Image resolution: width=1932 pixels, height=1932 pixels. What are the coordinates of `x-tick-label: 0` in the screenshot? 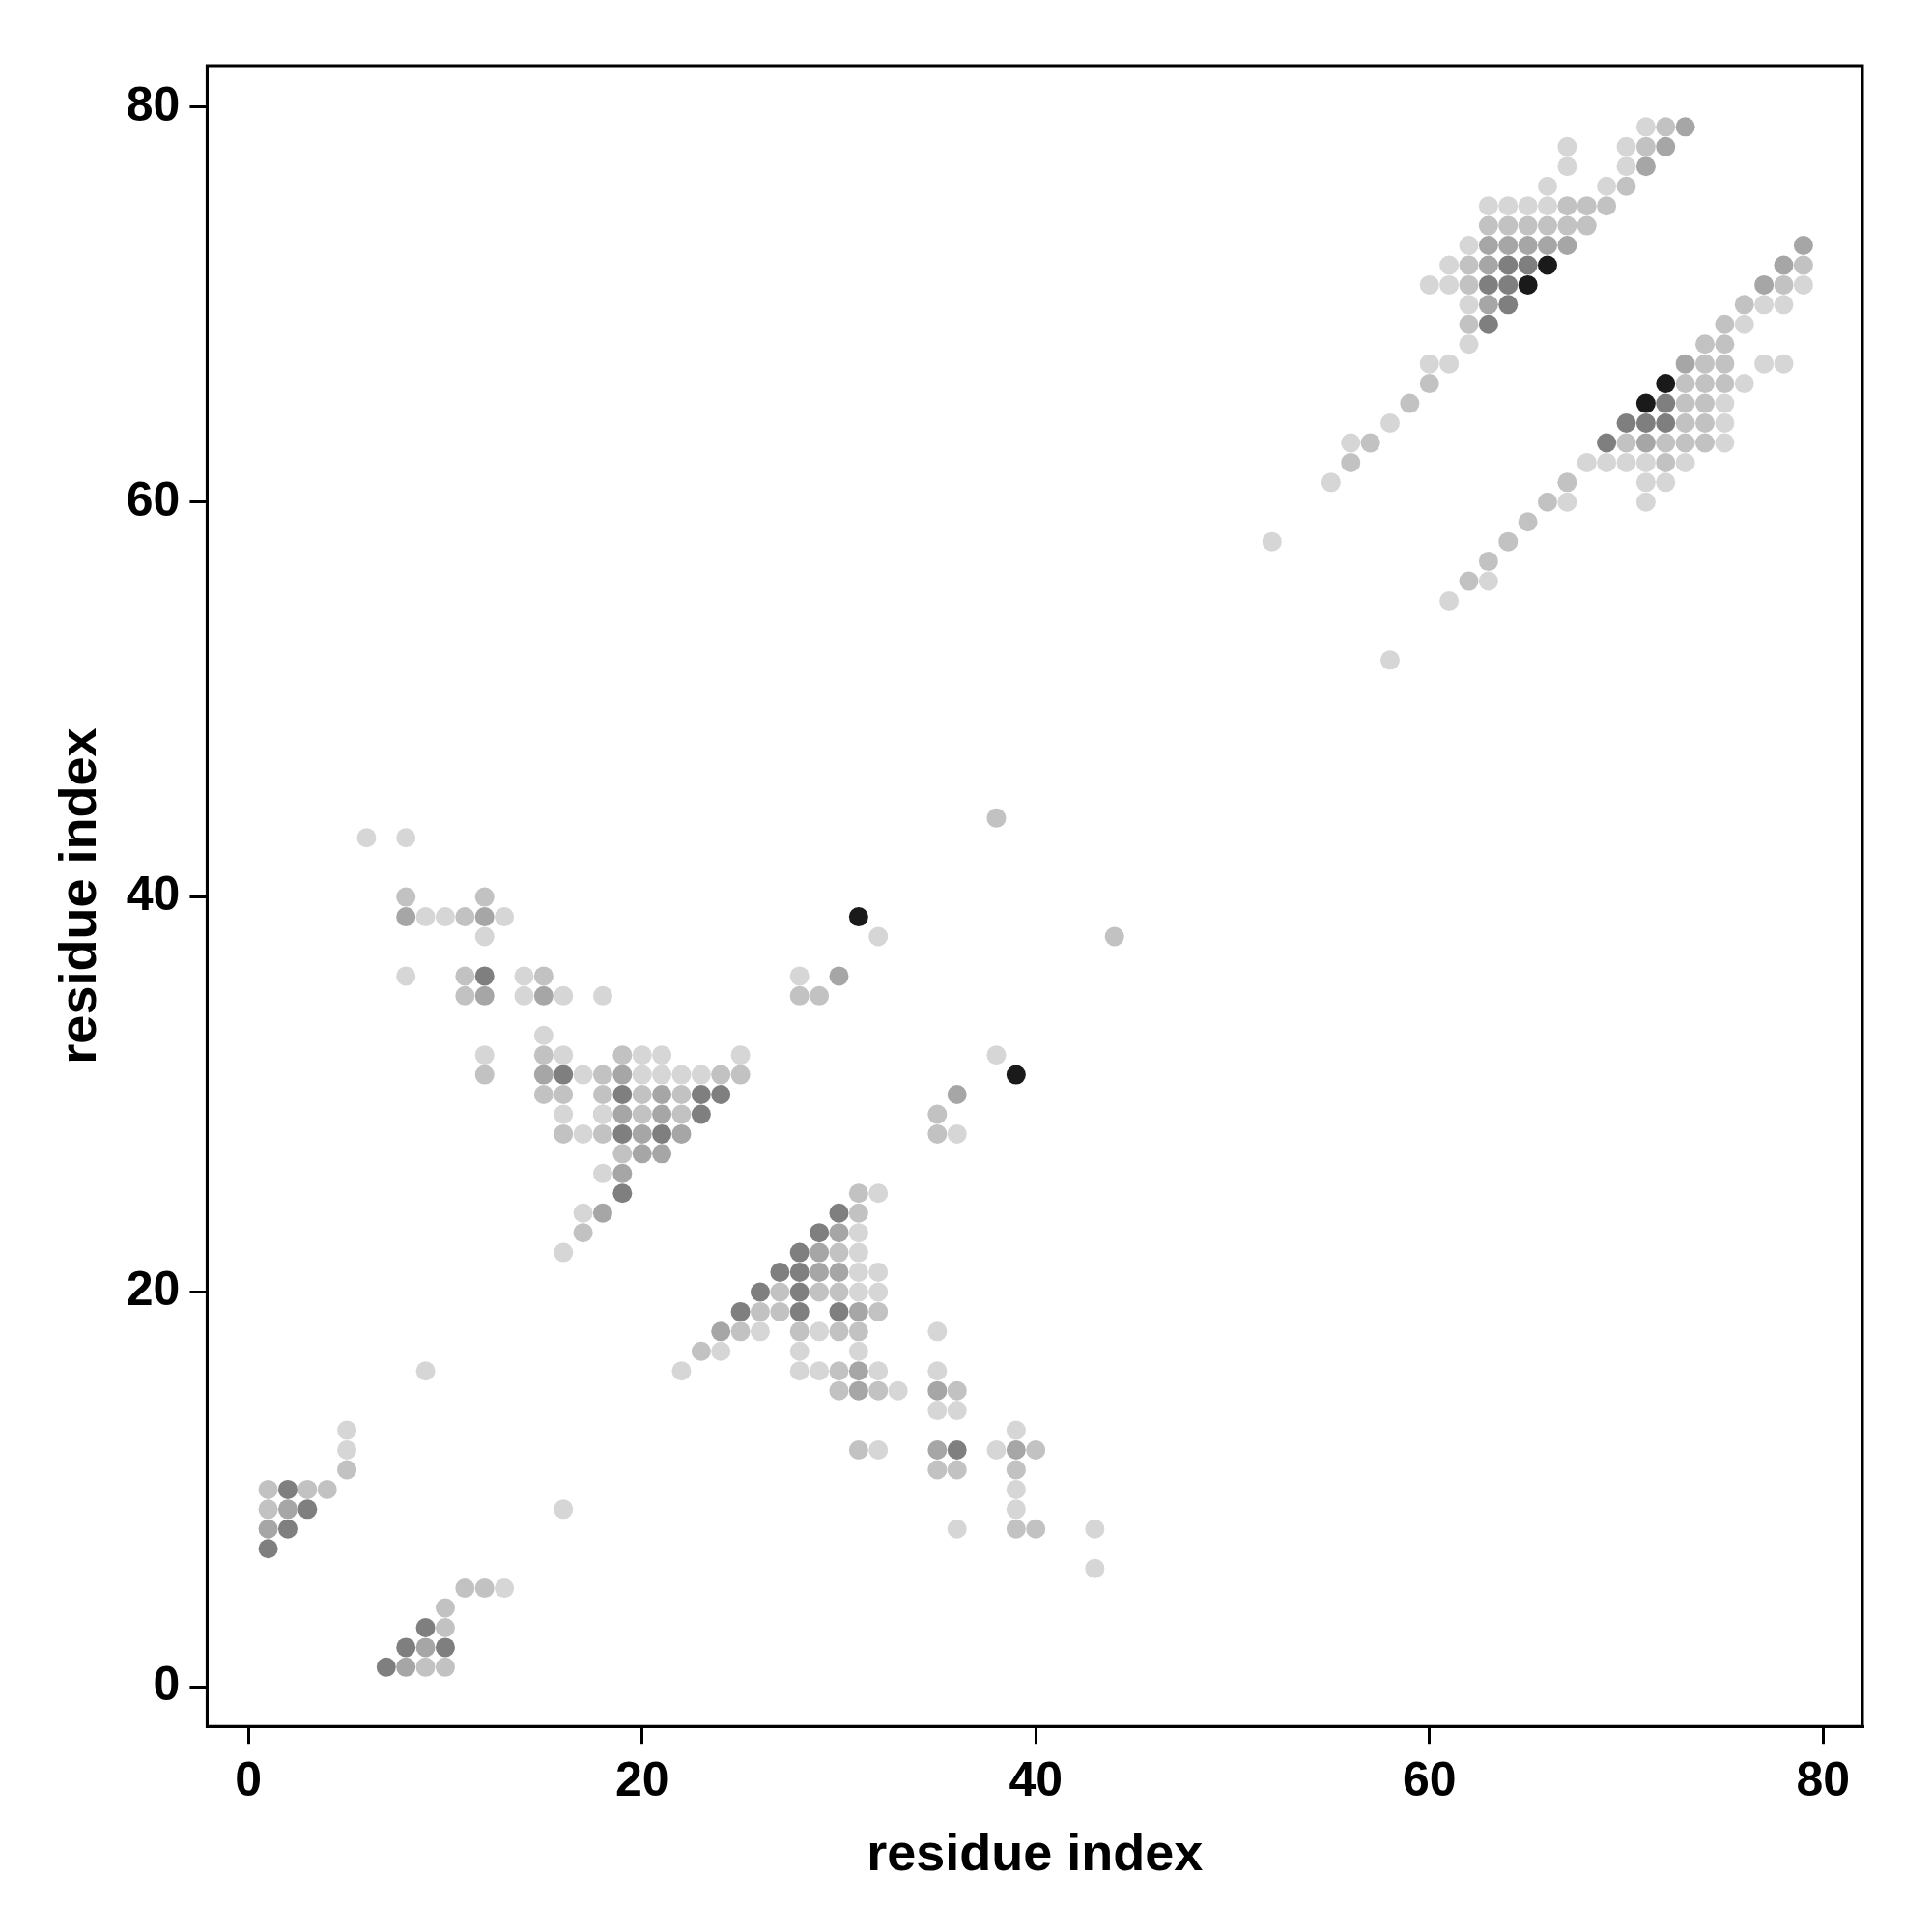 It's located at (249, 1778).